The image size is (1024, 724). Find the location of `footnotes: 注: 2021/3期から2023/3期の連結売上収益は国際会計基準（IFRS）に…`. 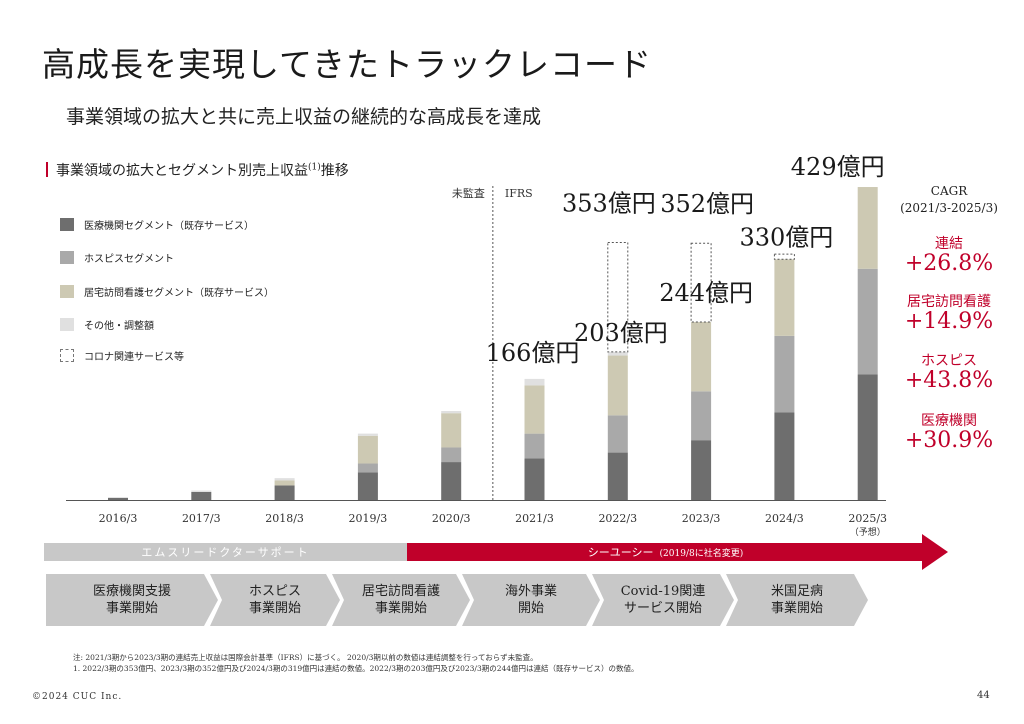

footnotes: 注: 2021/3期から2023/3期の連結売上収益は国際会計基準（IFRS）に… is located at coordinates (356, 663).